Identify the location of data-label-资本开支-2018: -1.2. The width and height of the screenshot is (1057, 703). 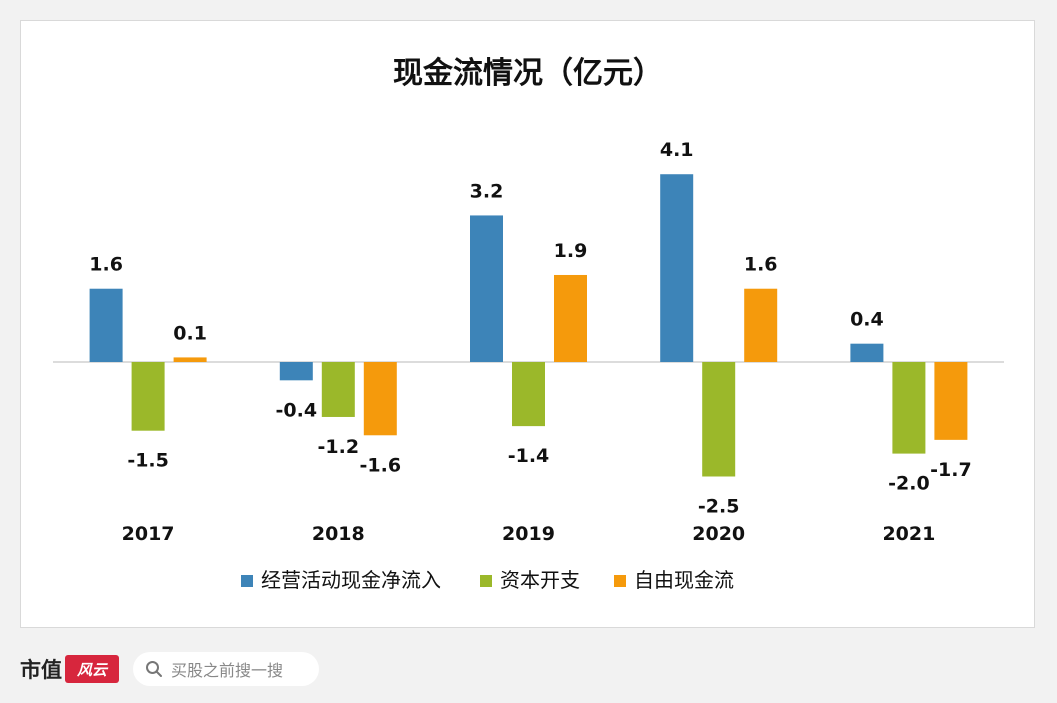
(339, 447).